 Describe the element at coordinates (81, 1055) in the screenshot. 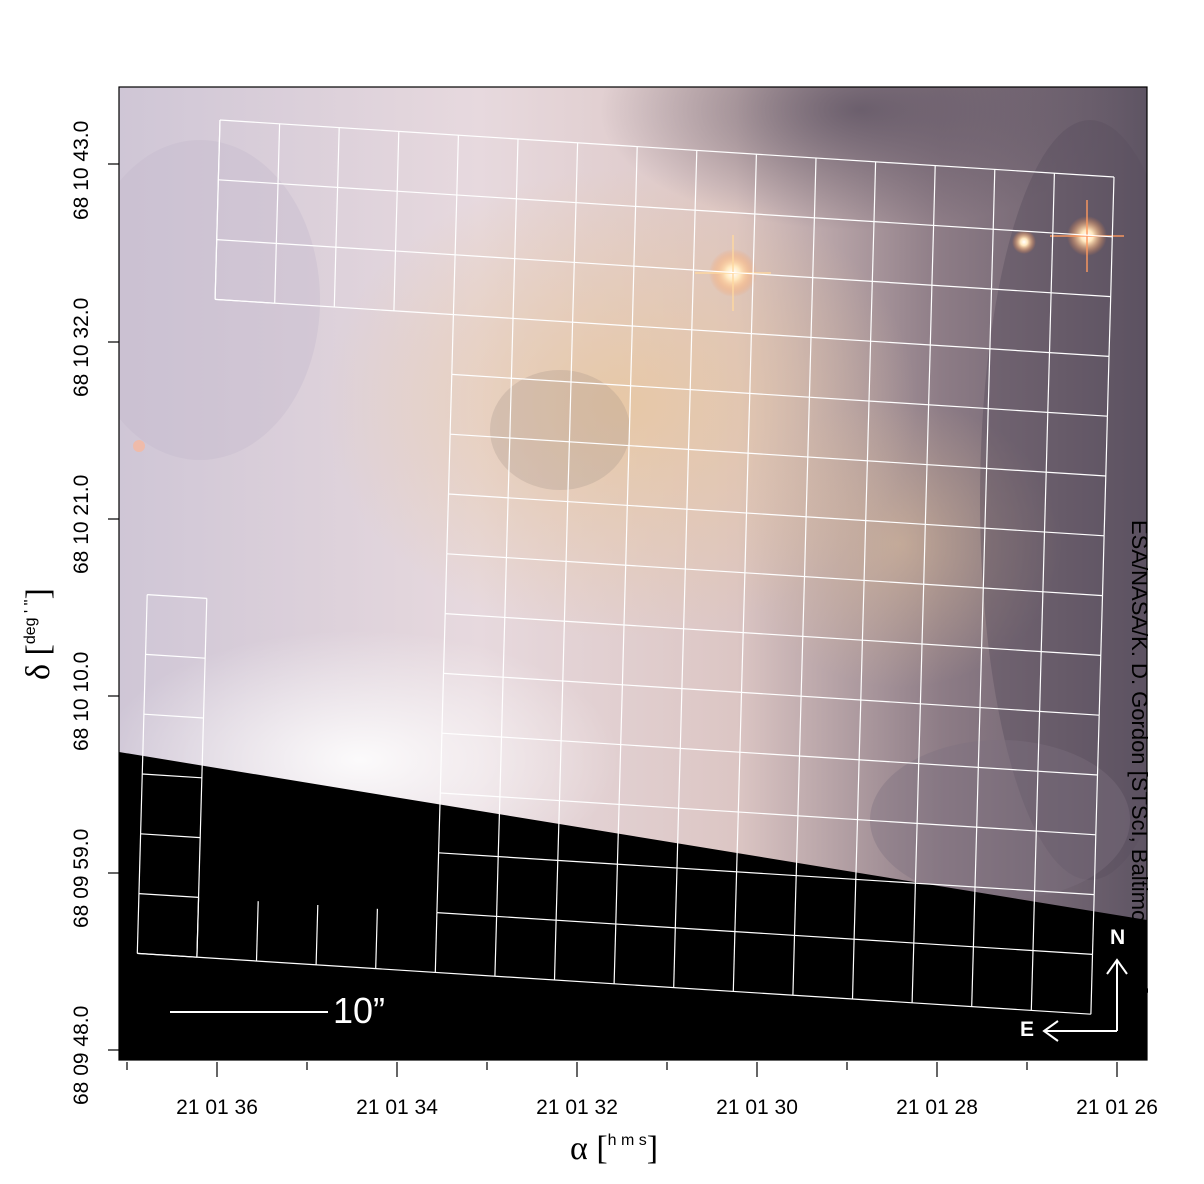

I see `y-tick-label: 68 09 48.0` at that location.